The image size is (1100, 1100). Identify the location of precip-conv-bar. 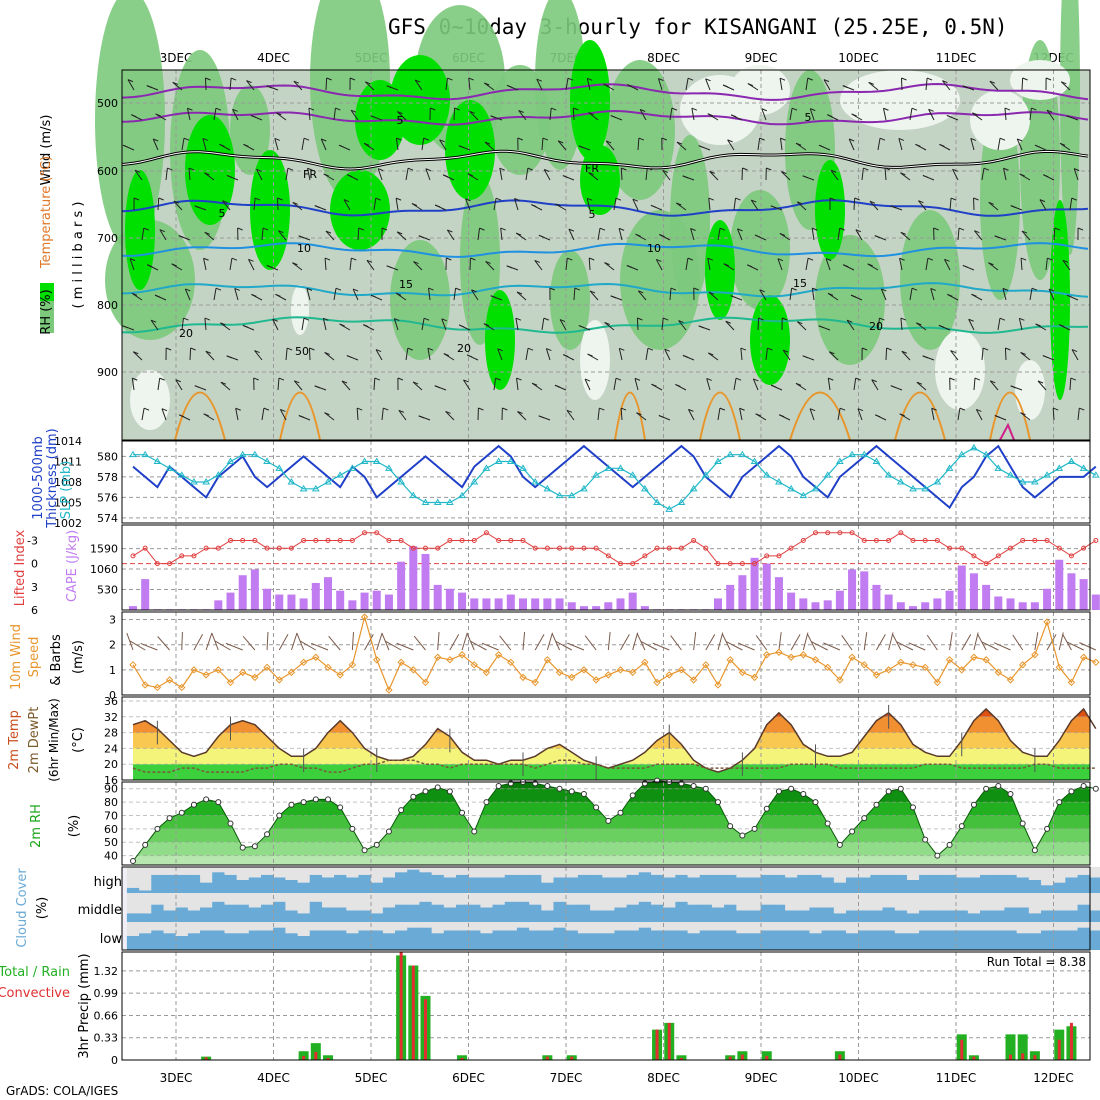
(974, 1058).